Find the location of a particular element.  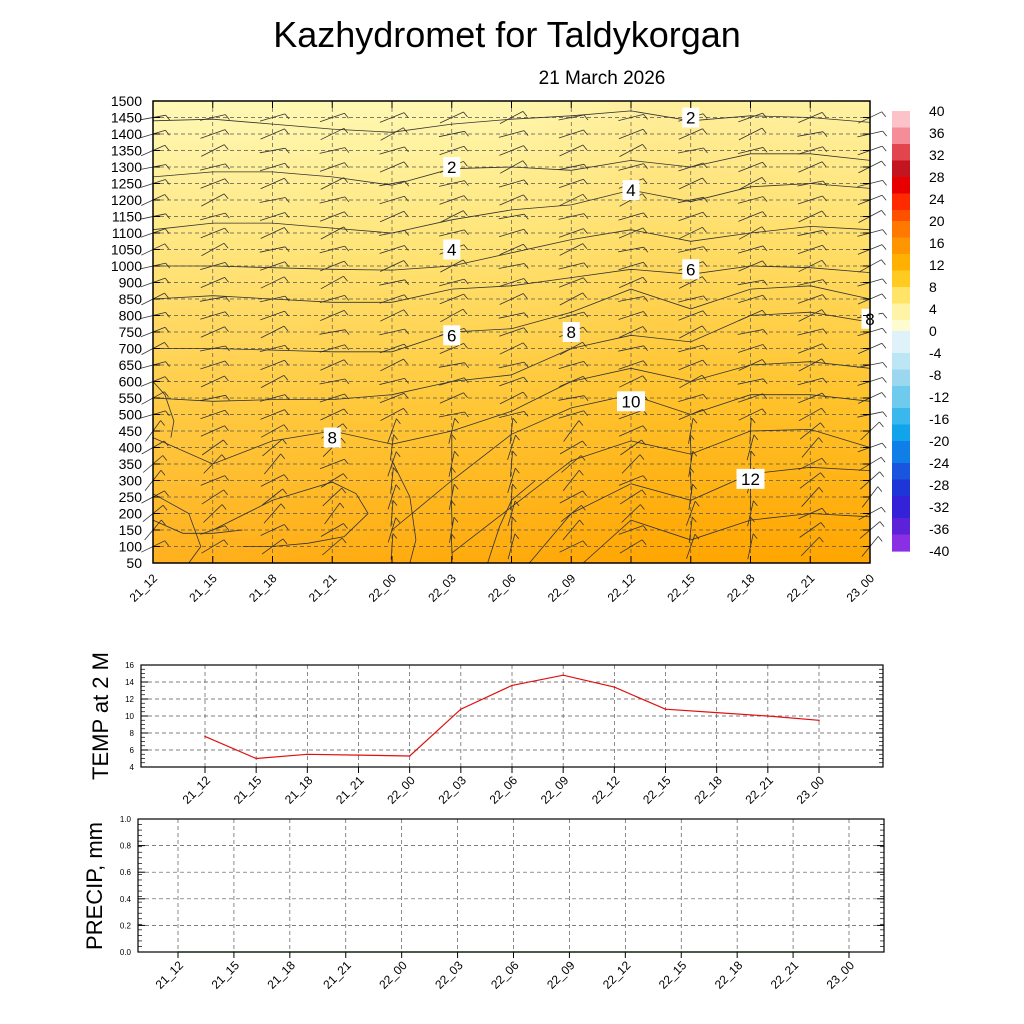

colorbar-label: 16 is located at coordinates (937, 243).